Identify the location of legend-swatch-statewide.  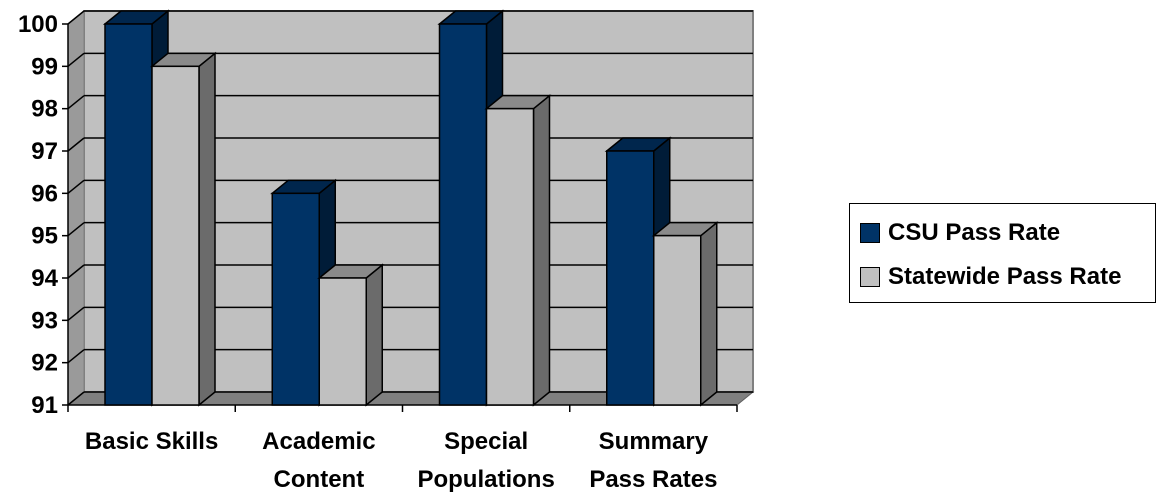
(870, 277).